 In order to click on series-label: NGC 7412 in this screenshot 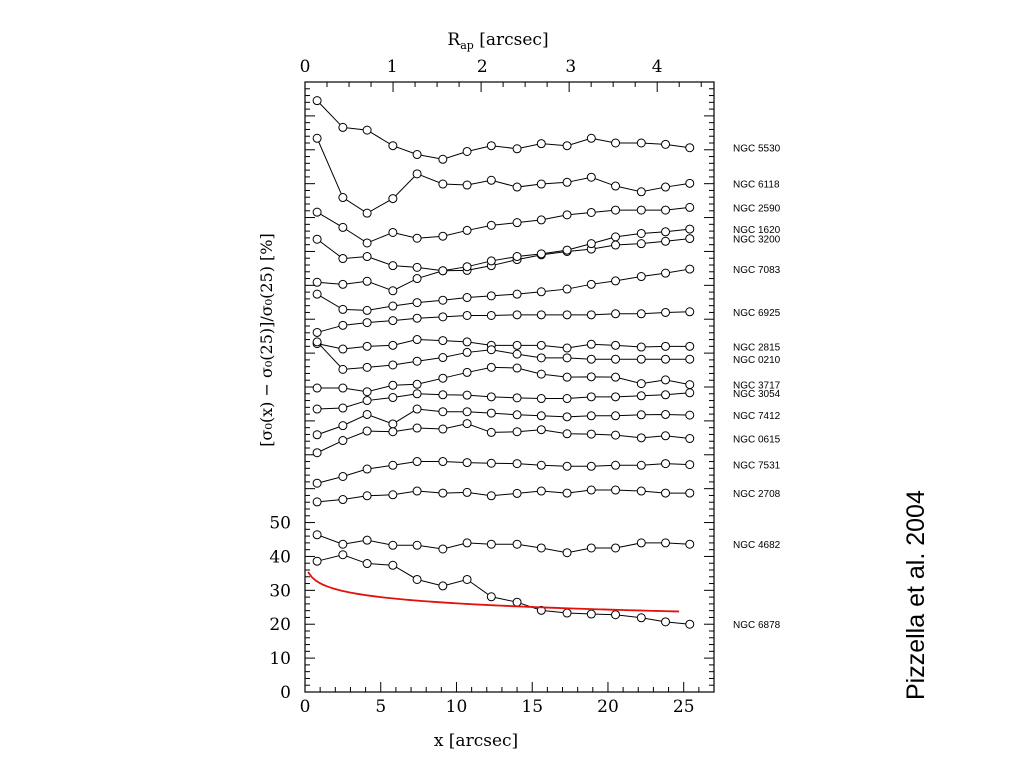, I will do `click(757, 416)`.